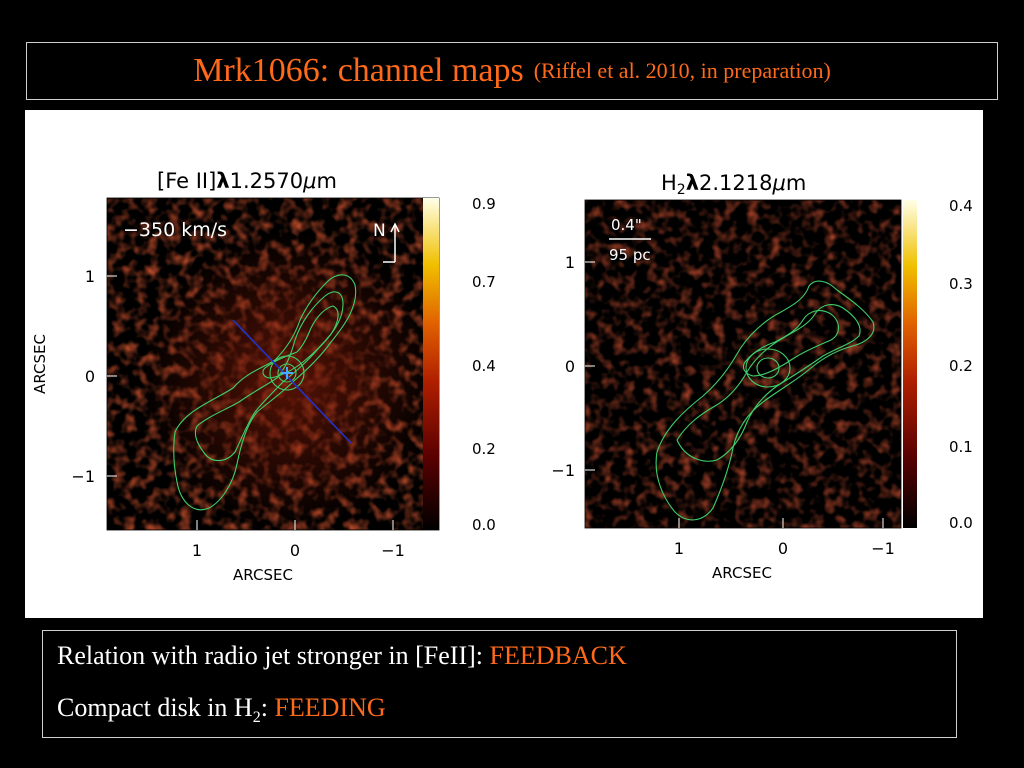 The image size is (1024, 768). Describe the element at coordinates (263, 575) in the screenshot. I see `feii-x-axis-label: ARCSEC` at that location.